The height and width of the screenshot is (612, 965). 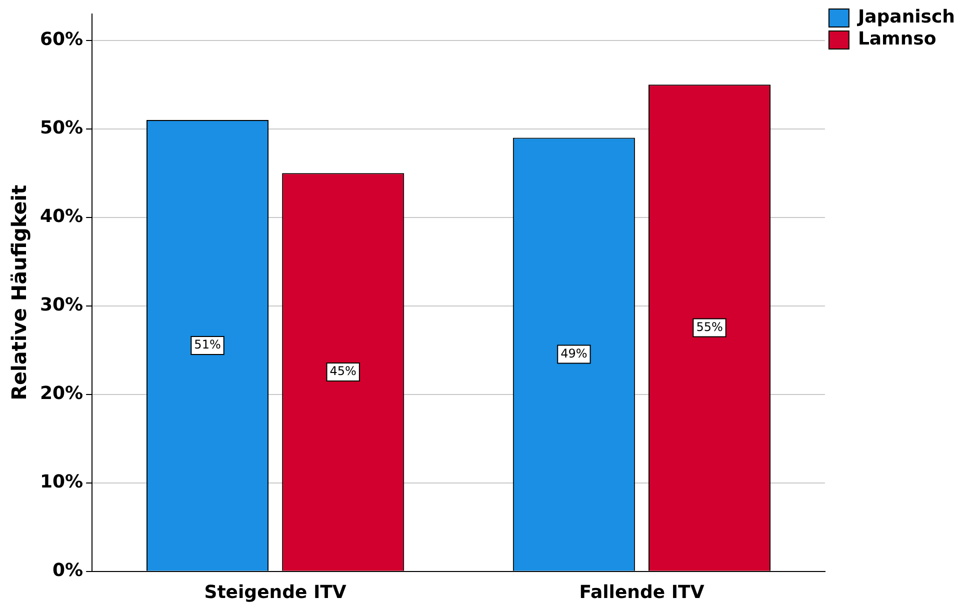 I want to click on y-tick-label: 40%, so click(x=62, y=217).